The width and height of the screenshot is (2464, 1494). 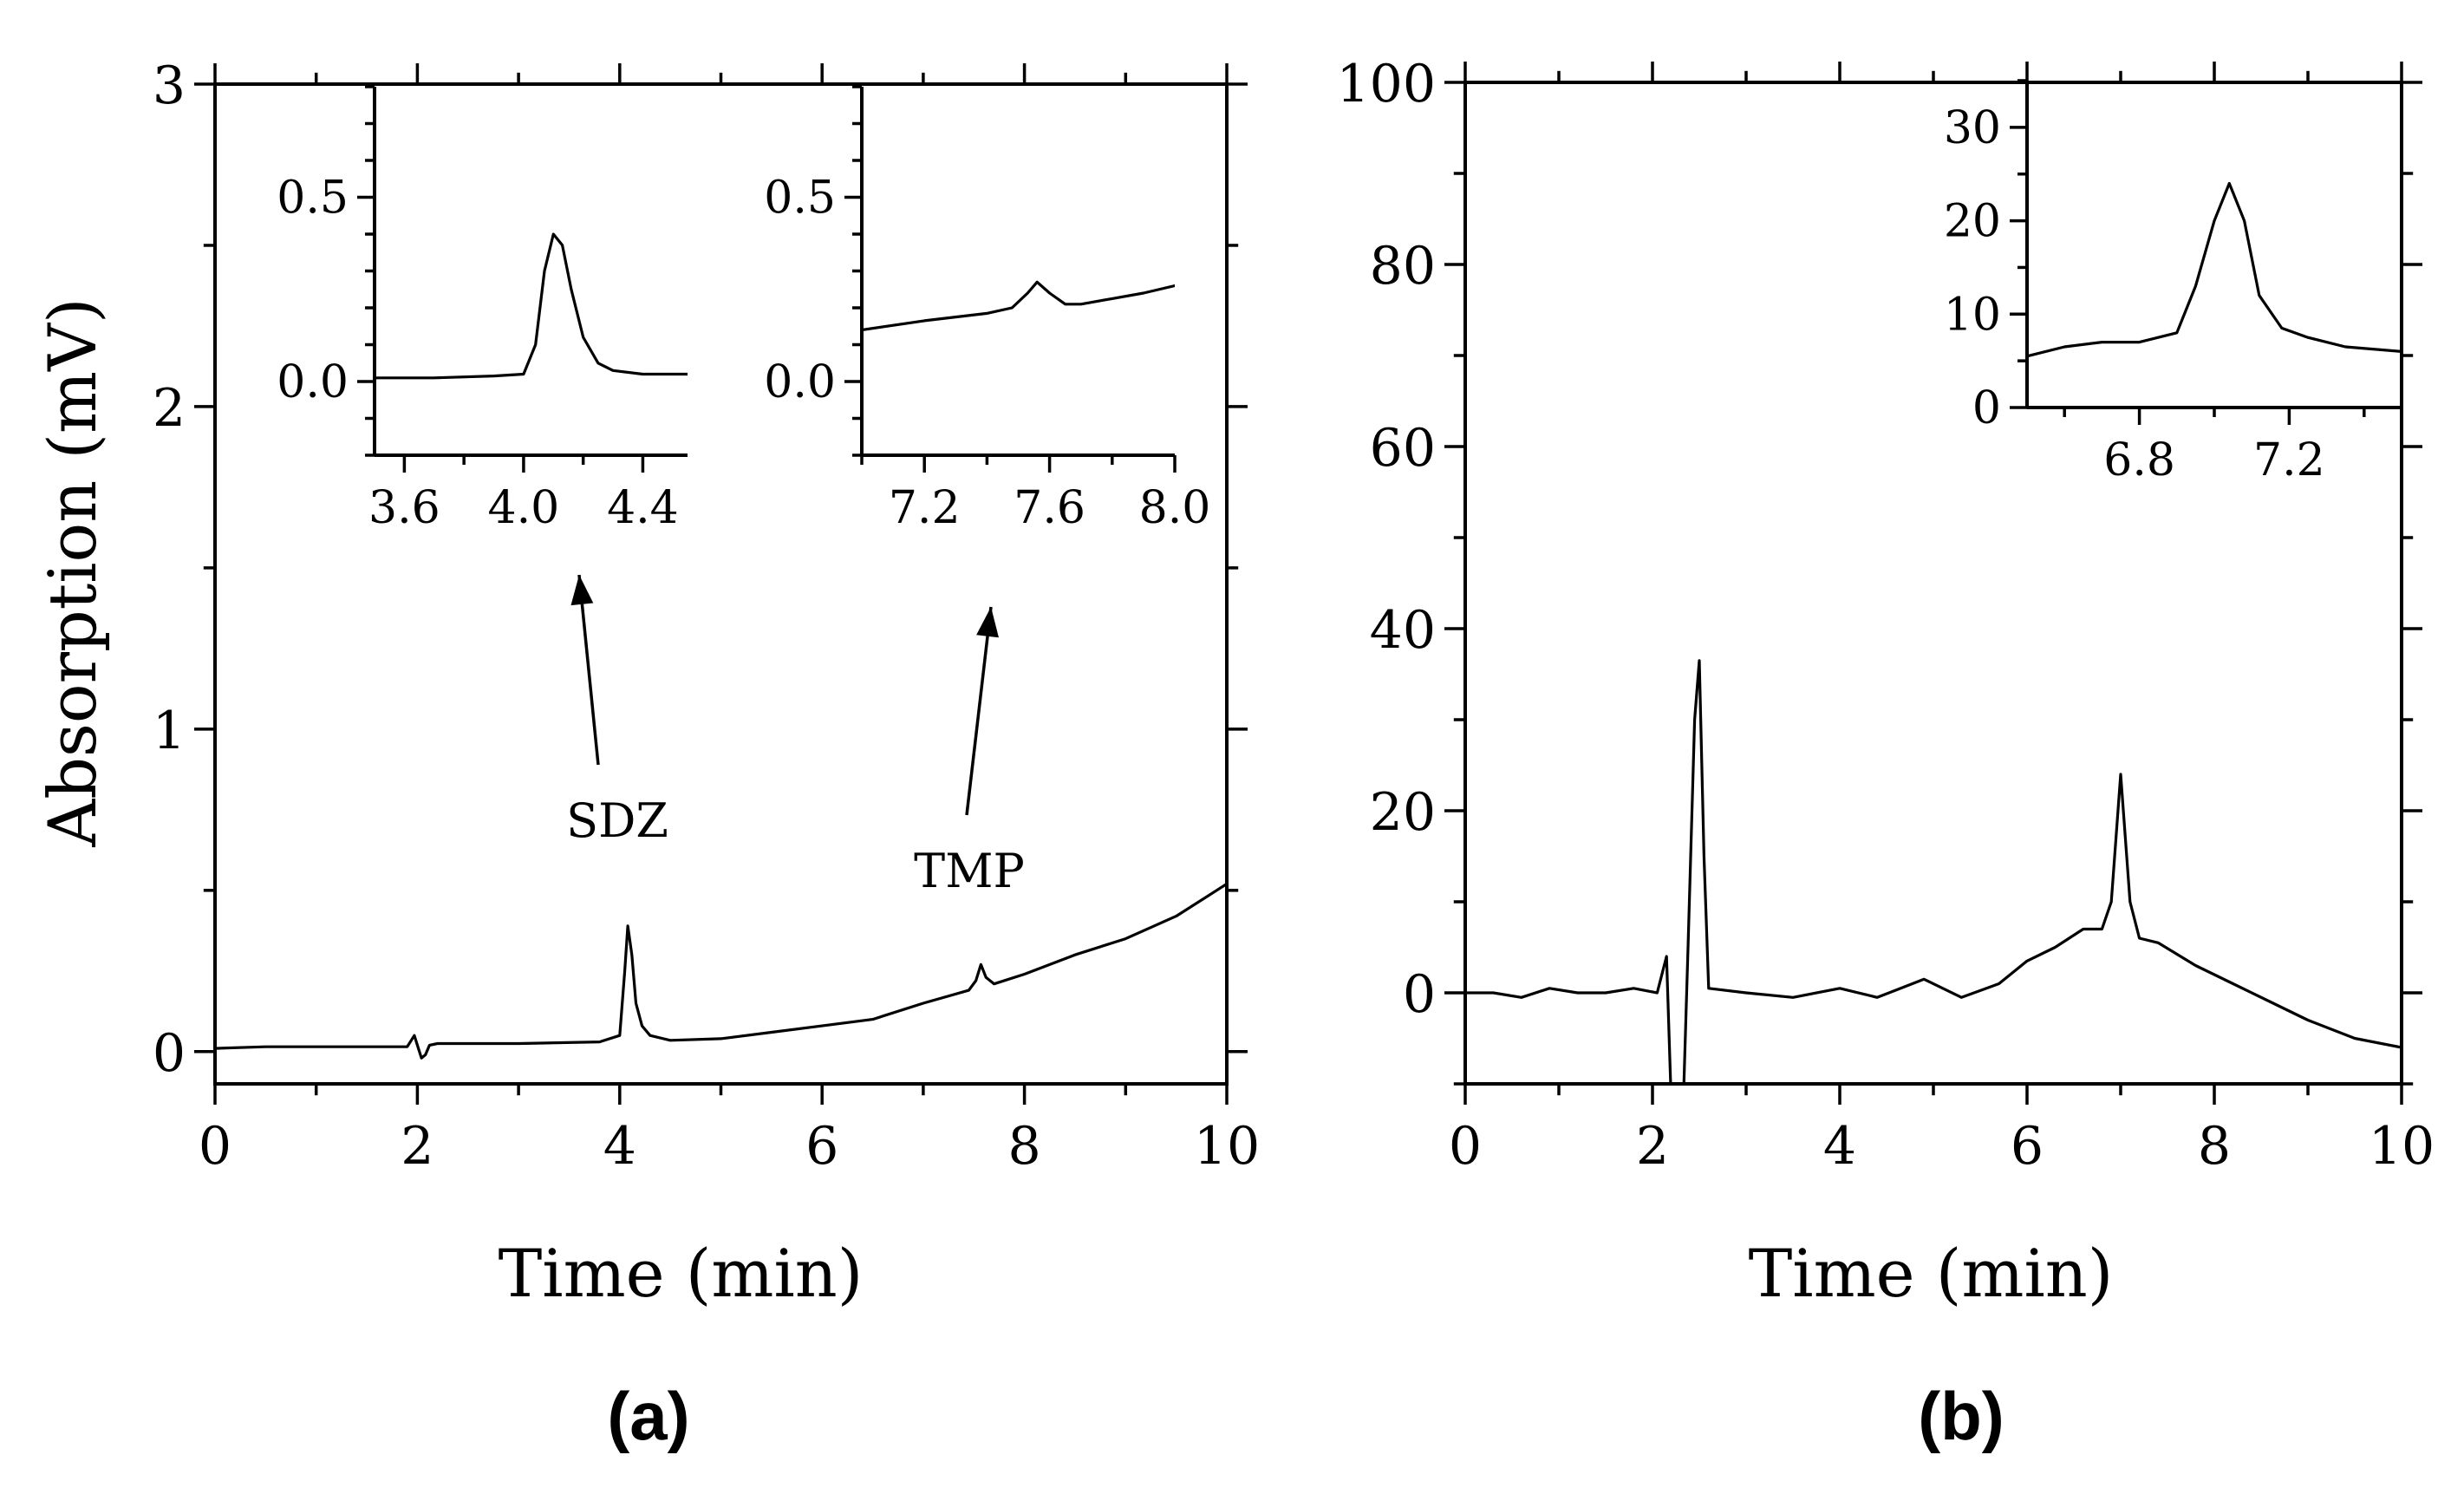 What do you see at coordinates (925, 508) in the screenshot?
I see `panel-a-inset-tmp-x-tick-label: 7.2` at bounding box center [925, 508].